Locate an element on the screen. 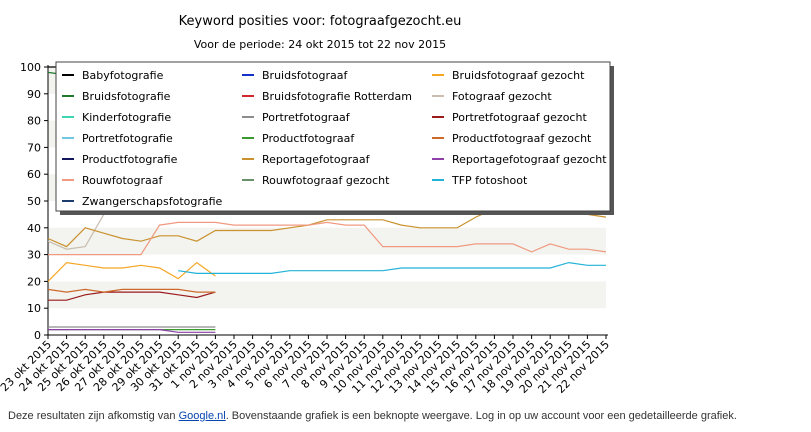 The width and height of the screenshot is (811, 432). legend-label: TFP fotoshoot is located at coordinates (489, 180).